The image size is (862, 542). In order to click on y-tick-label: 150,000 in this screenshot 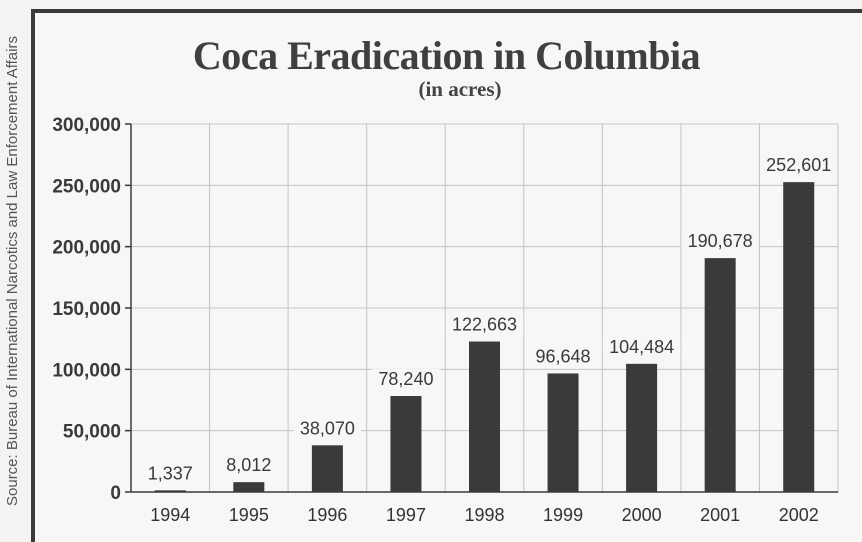, I will do `click(86, 309)`.